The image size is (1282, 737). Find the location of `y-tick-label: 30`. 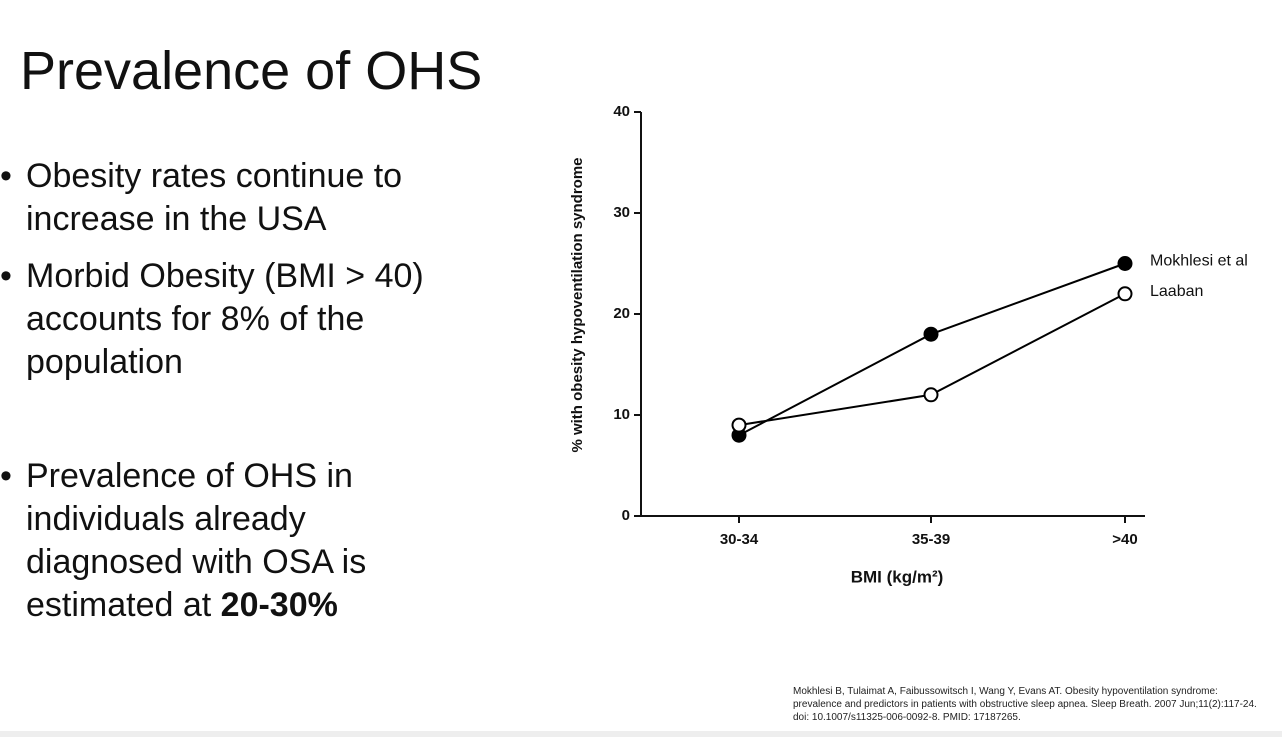

y-tick-label: 30 is located at coordinates (621, 212).